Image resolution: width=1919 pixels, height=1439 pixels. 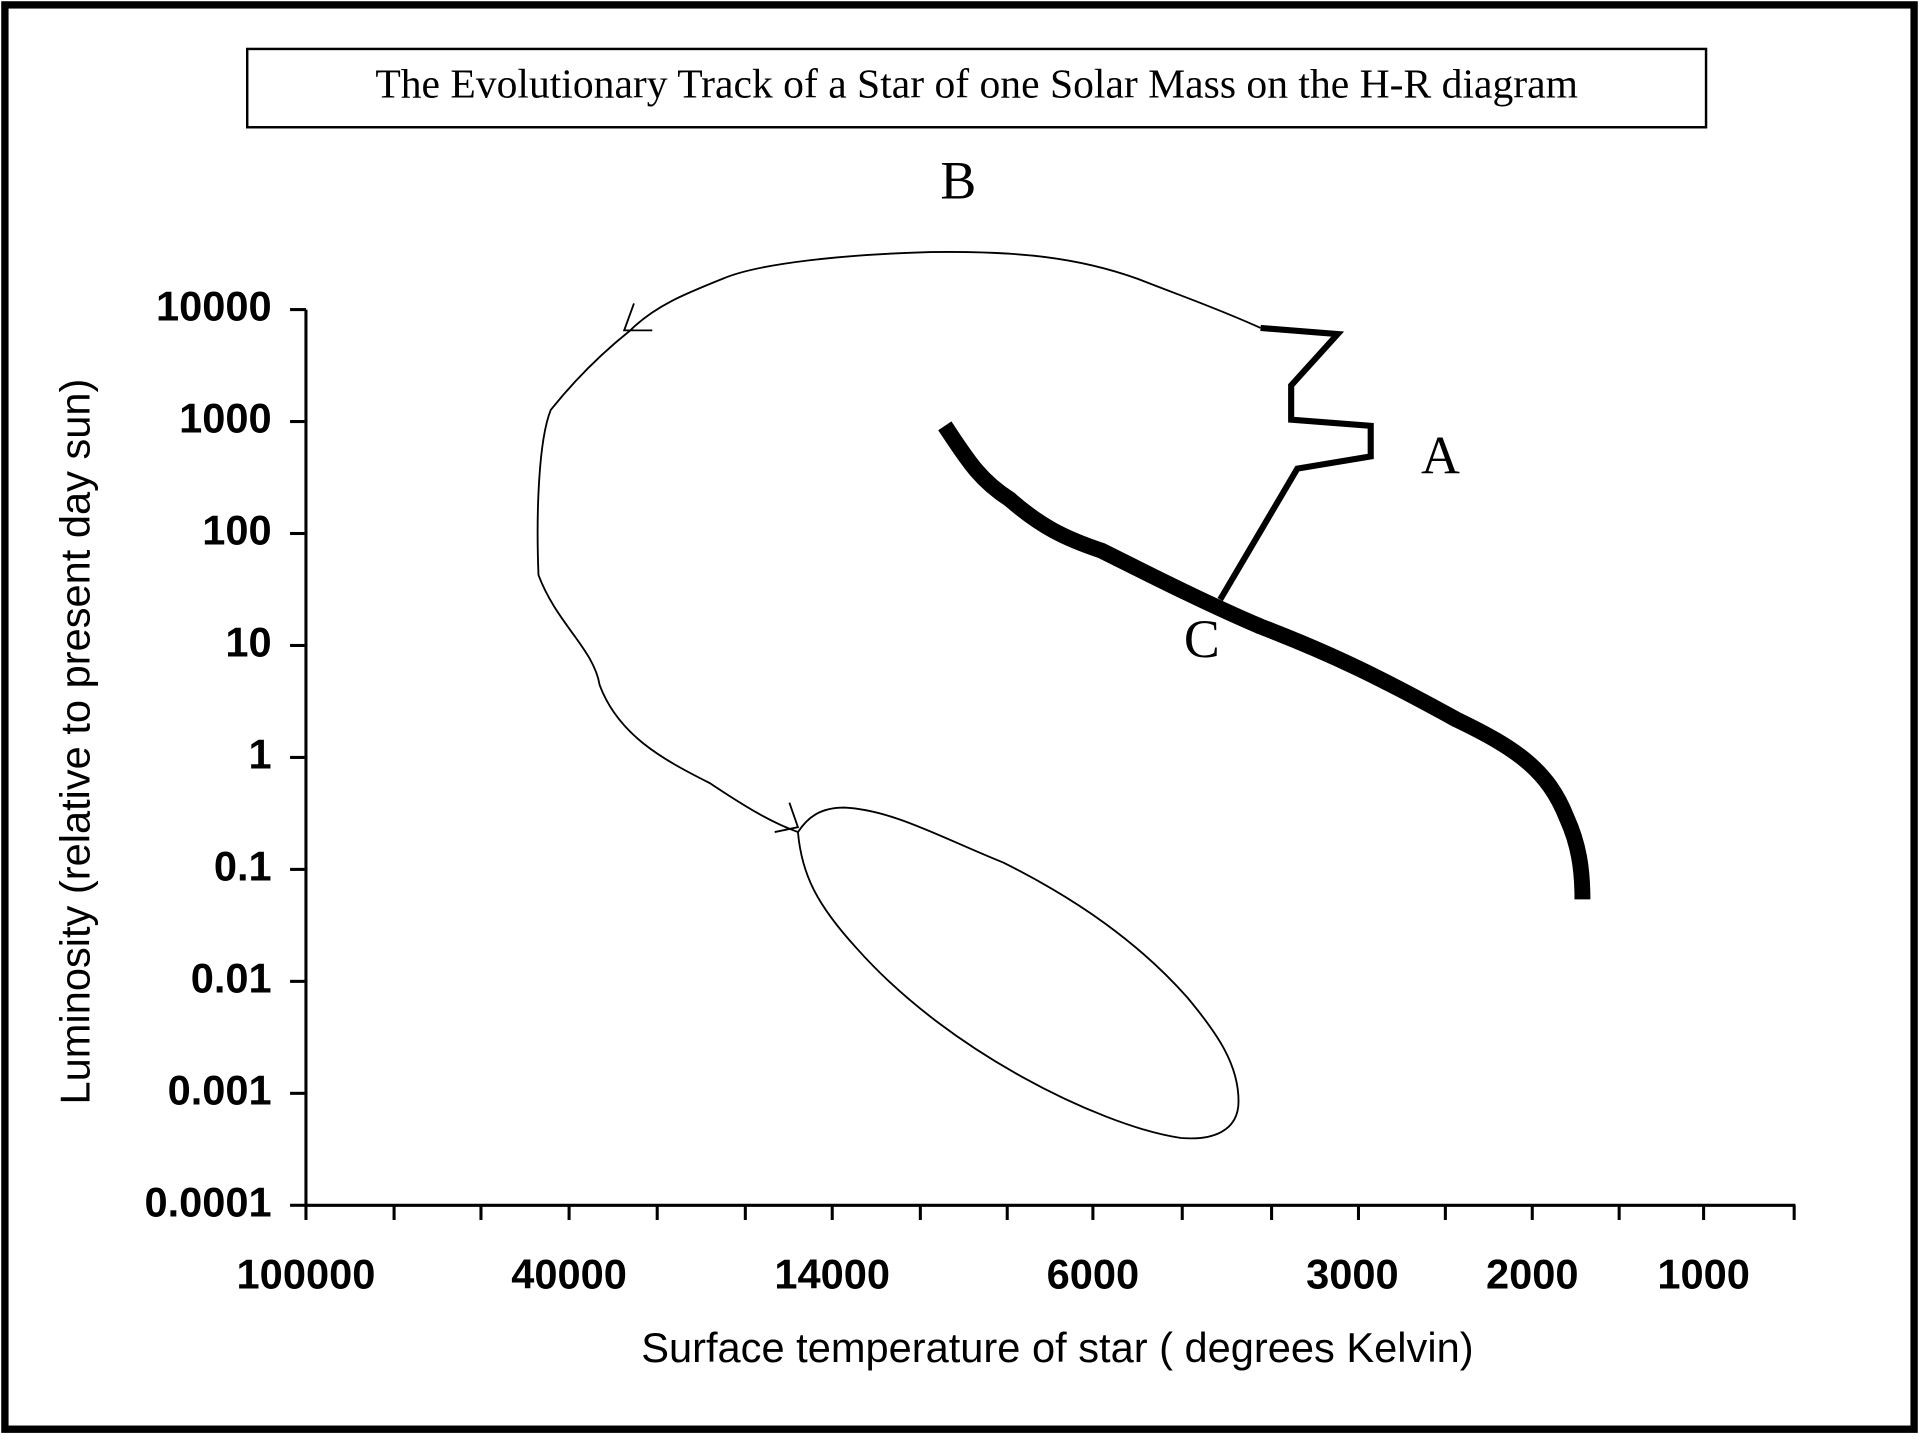 What do you see at coordinates (74, 742) in the screenshot?
I see `y-axis-label: Luminosity (relative to present day sun)` at bounding box center [74, 742].